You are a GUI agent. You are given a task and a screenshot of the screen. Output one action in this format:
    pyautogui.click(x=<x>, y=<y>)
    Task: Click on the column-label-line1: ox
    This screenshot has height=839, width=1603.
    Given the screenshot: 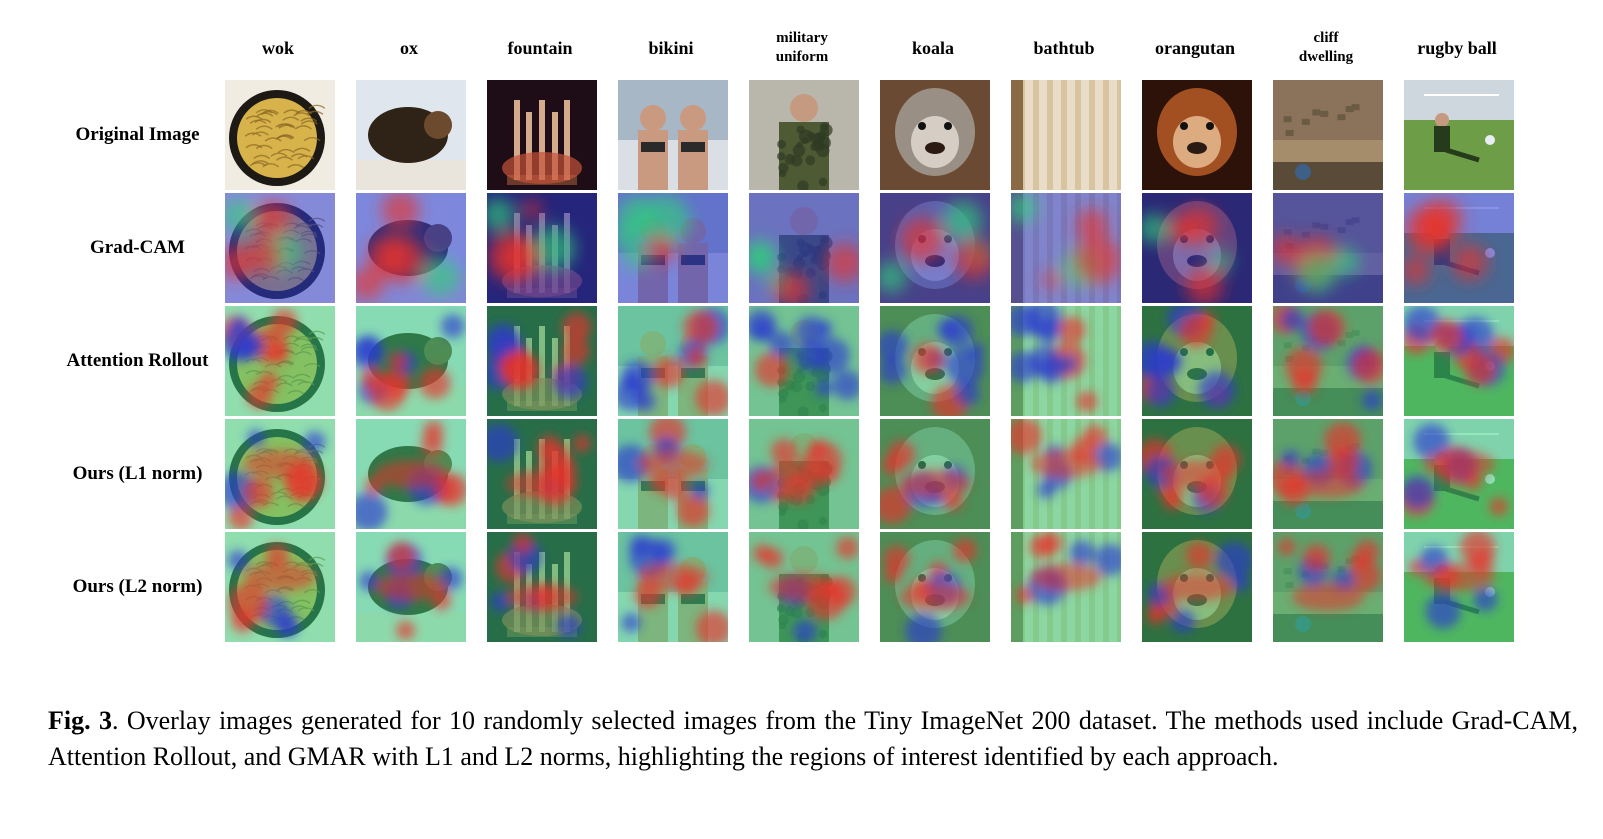 What is the action you would take?
    pyautogui.click(x=409, y=48)
    